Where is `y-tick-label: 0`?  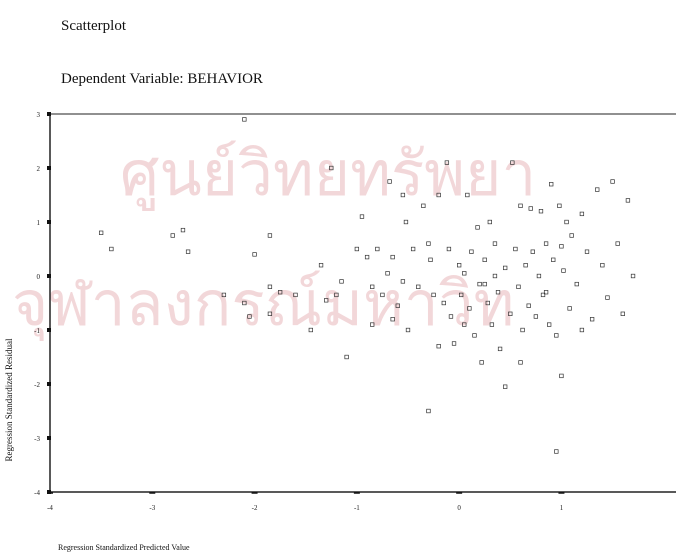
y-tick-label: 0 is located at coordinates (39, 277).